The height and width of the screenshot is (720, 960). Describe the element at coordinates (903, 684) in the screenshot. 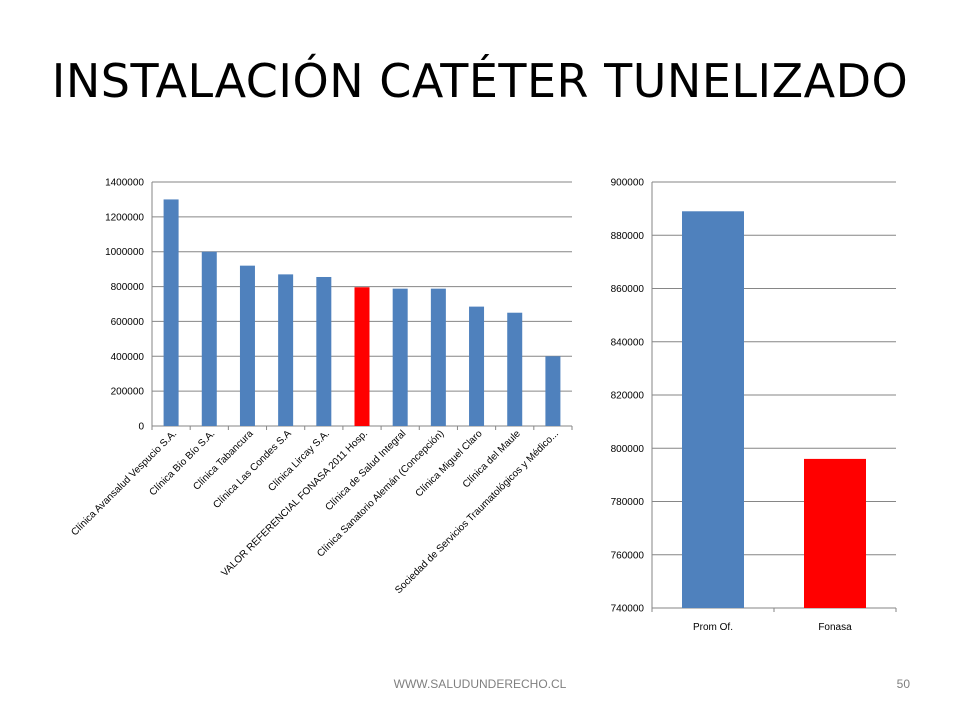

I see `page-number: 50` at that location.